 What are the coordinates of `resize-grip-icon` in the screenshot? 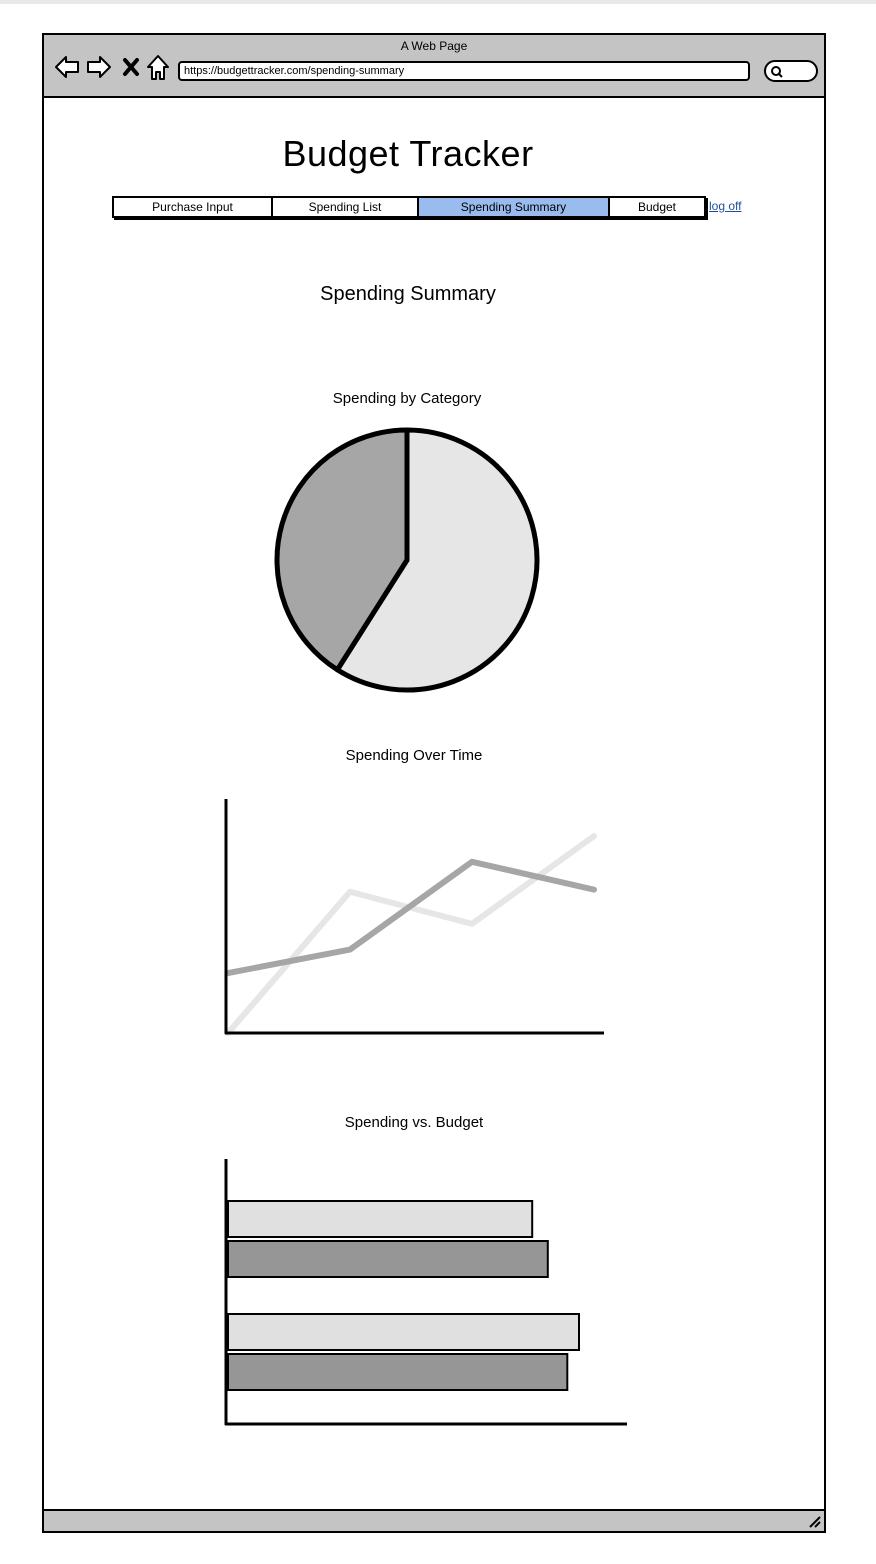 It's located at (814, 1521).